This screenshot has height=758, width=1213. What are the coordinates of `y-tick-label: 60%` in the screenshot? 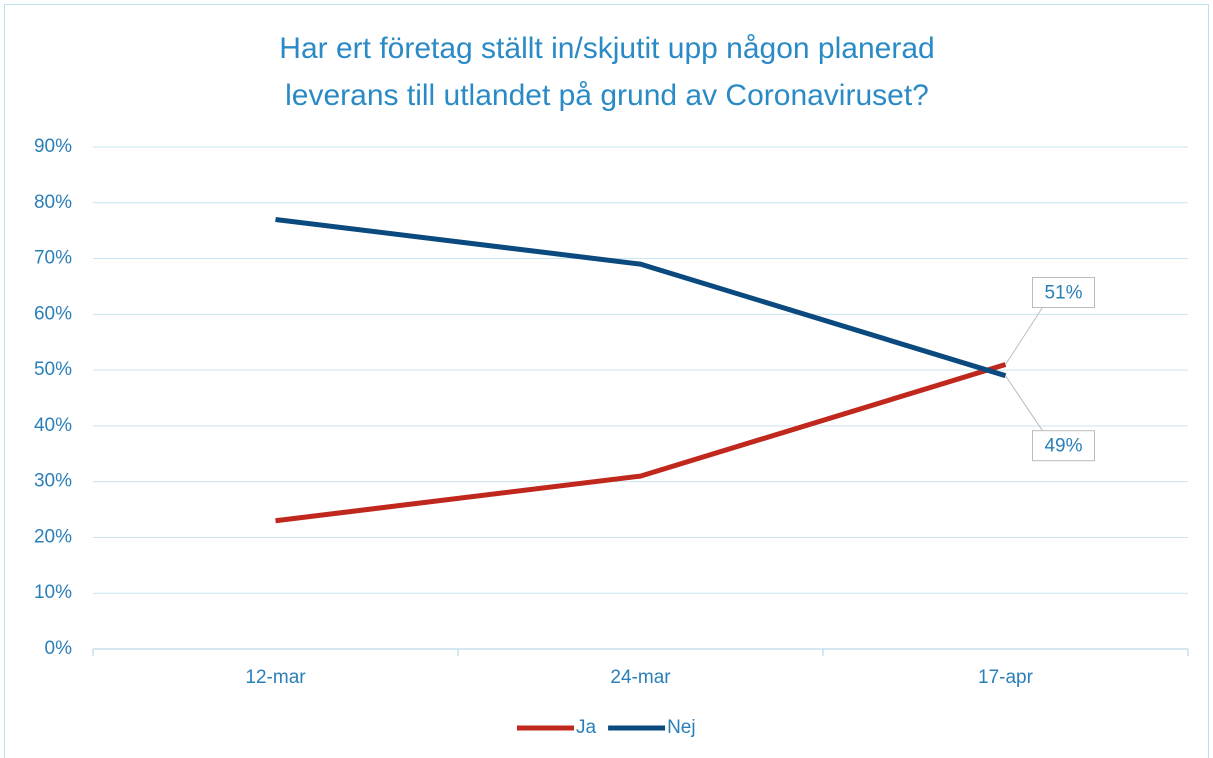 It's located at (53, 313).